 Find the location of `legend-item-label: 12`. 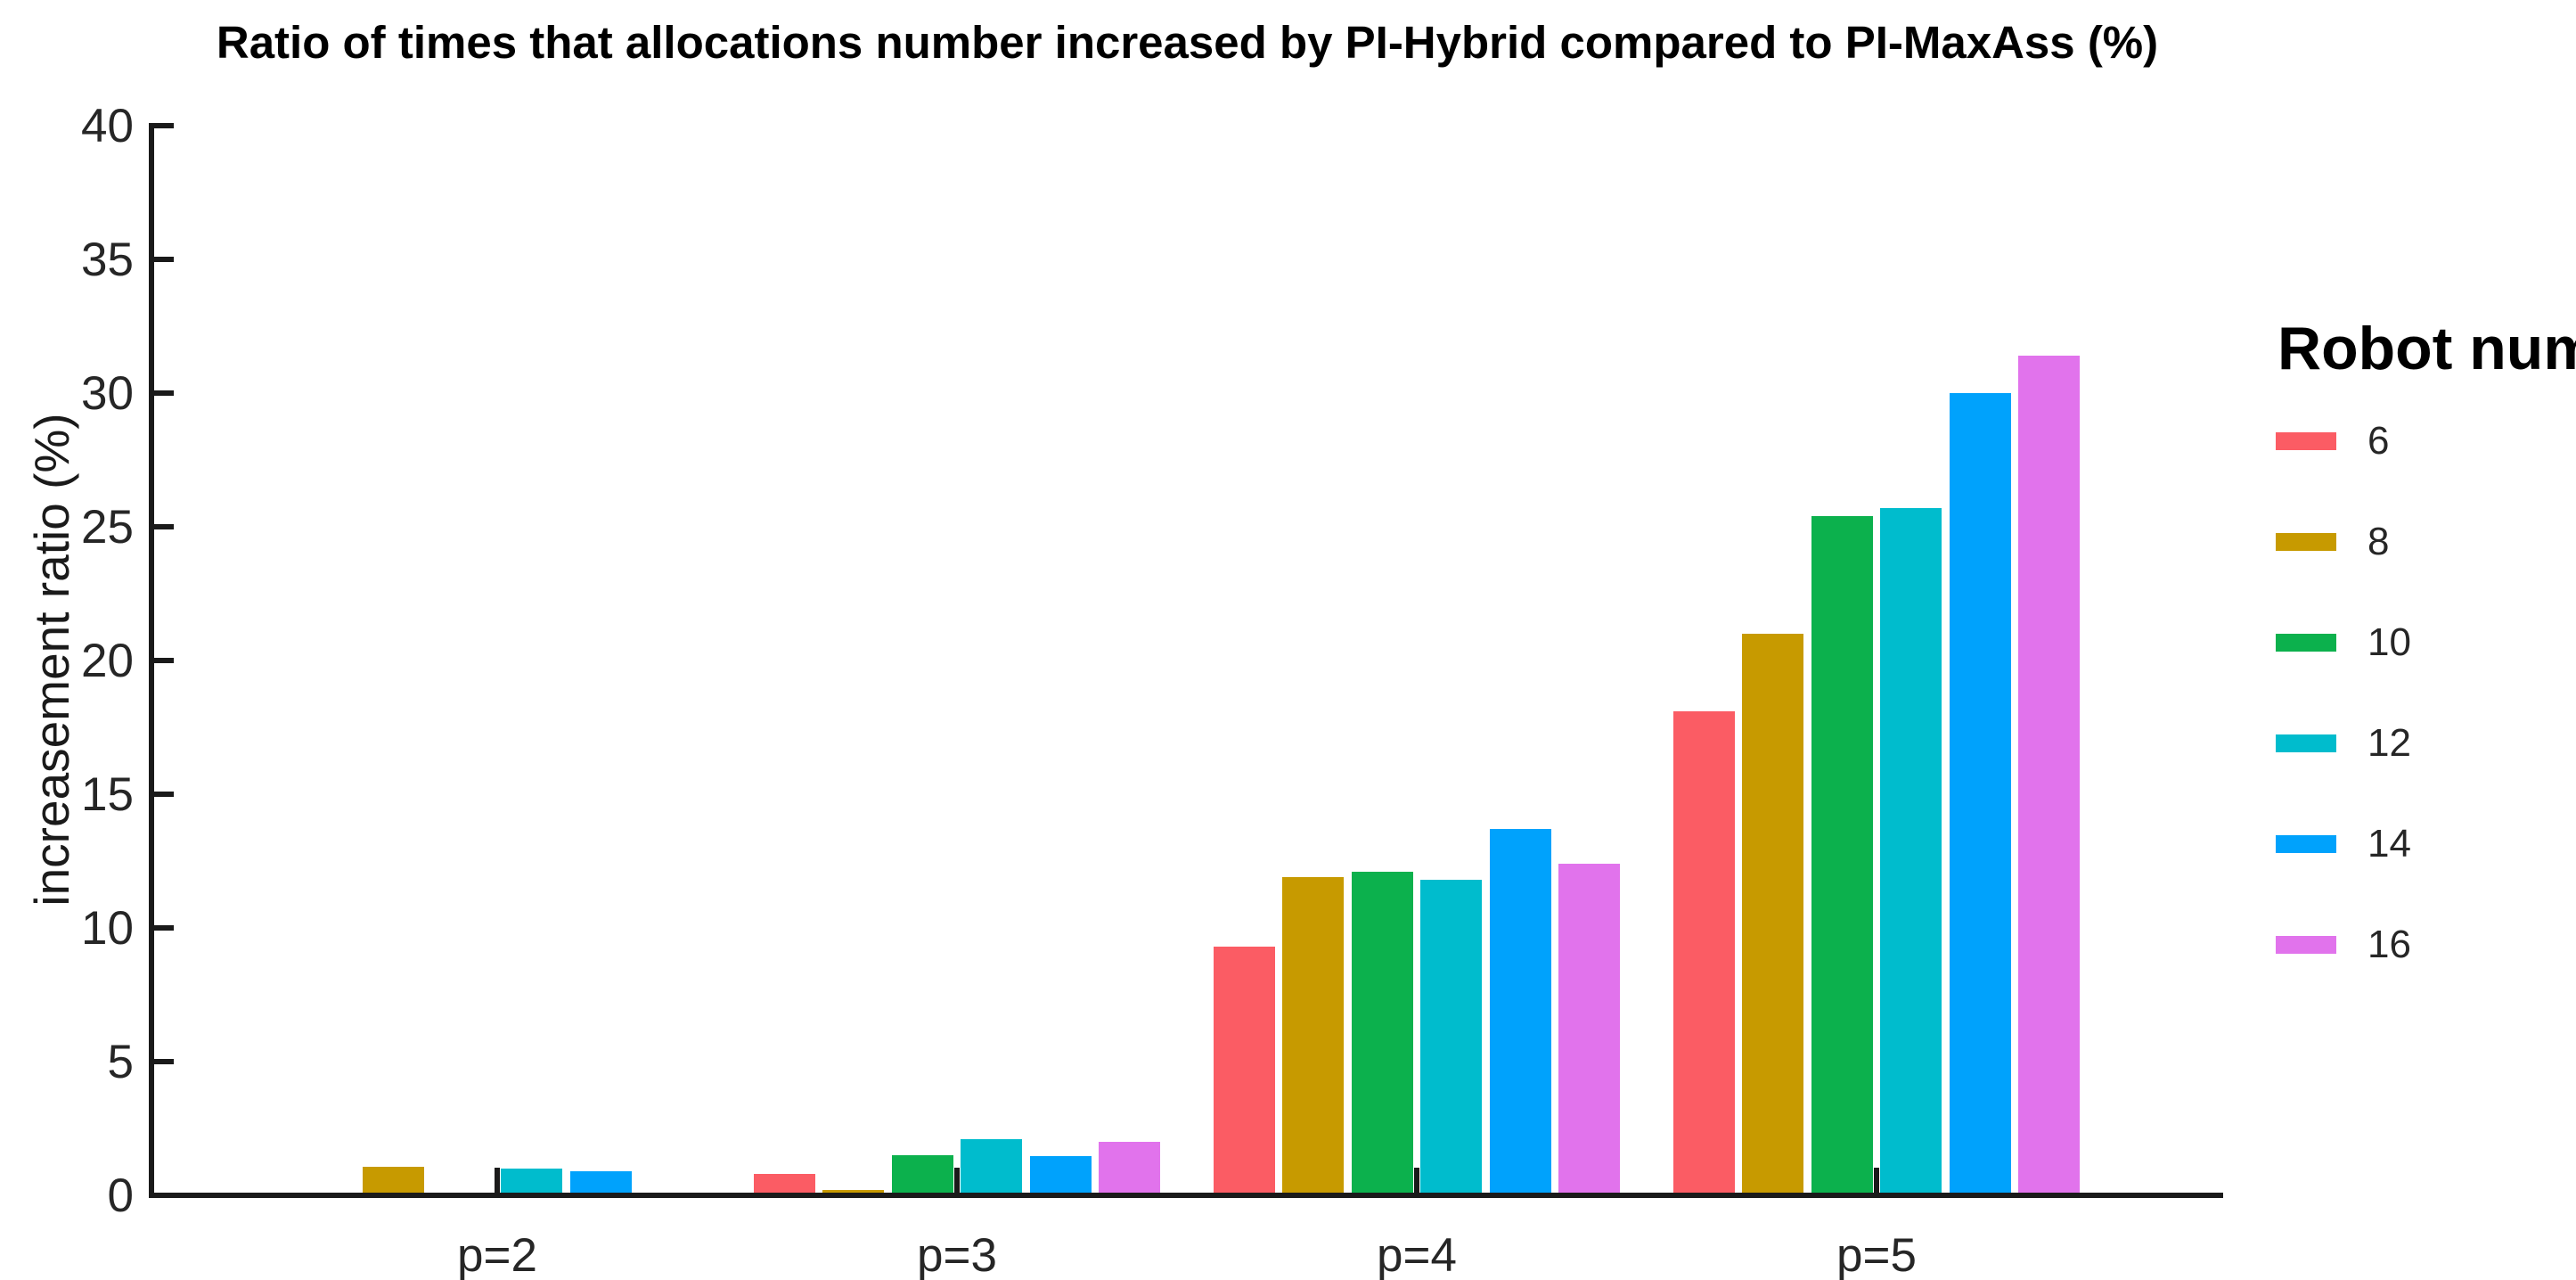

legend-item-label: 12 is located at coordinates (2389, 743).